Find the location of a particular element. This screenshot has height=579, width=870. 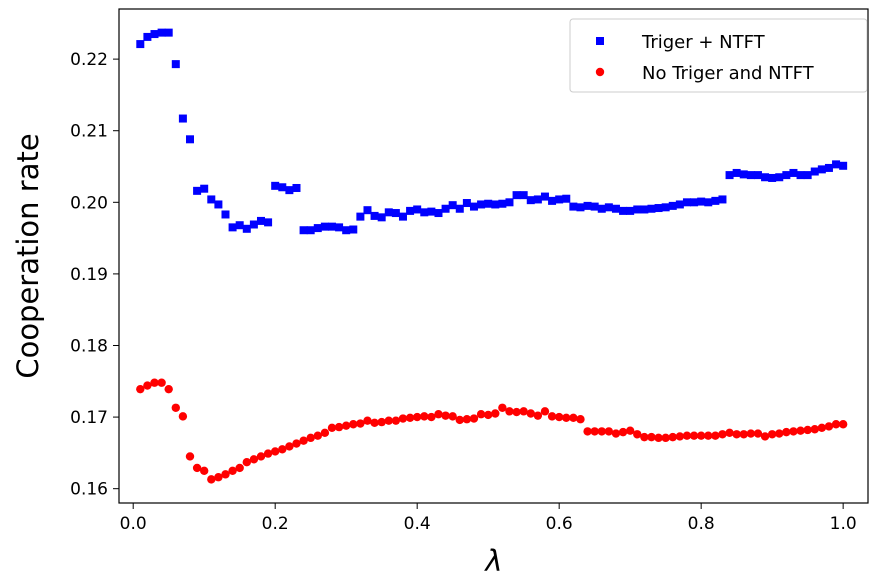

legend-box is located at coordinates (718, 55).